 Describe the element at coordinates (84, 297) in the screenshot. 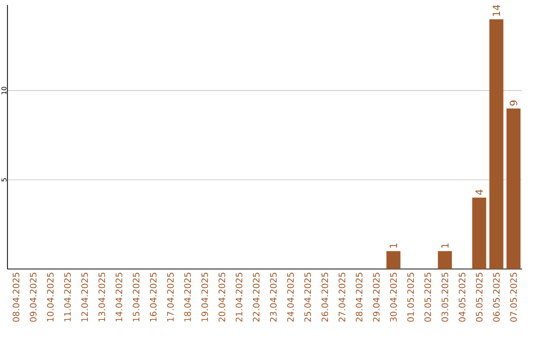

I see `x-tick-label: 12.04.2025` at that location.